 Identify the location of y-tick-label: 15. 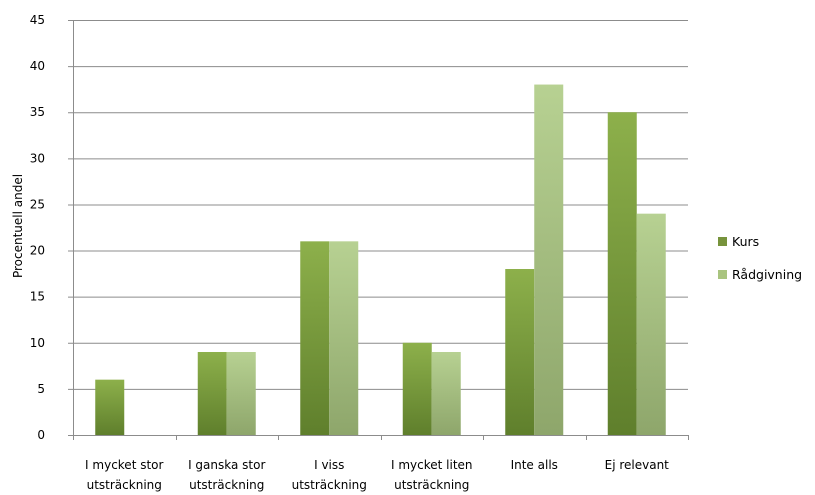
(37, 297).